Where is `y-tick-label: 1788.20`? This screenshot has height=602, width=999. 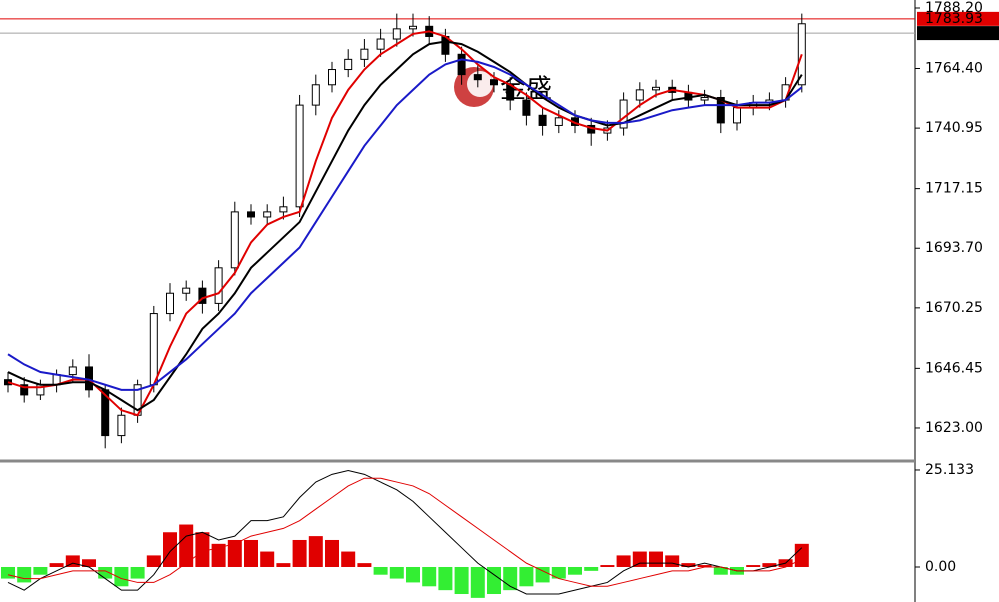
y-tick-label: 1788.20 is located at coordinates (954, 8).